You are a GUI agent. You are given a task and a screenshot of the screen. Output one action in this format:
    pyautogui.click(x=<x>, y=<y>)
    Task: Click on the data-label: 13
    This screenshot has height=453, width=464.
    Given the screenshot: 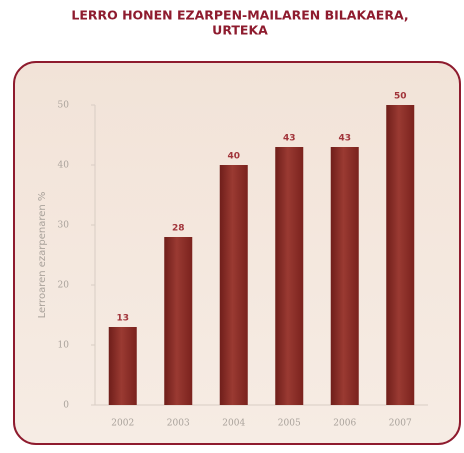 What is the action you would take?
    pyautogui.click(x=122, y=319)
    